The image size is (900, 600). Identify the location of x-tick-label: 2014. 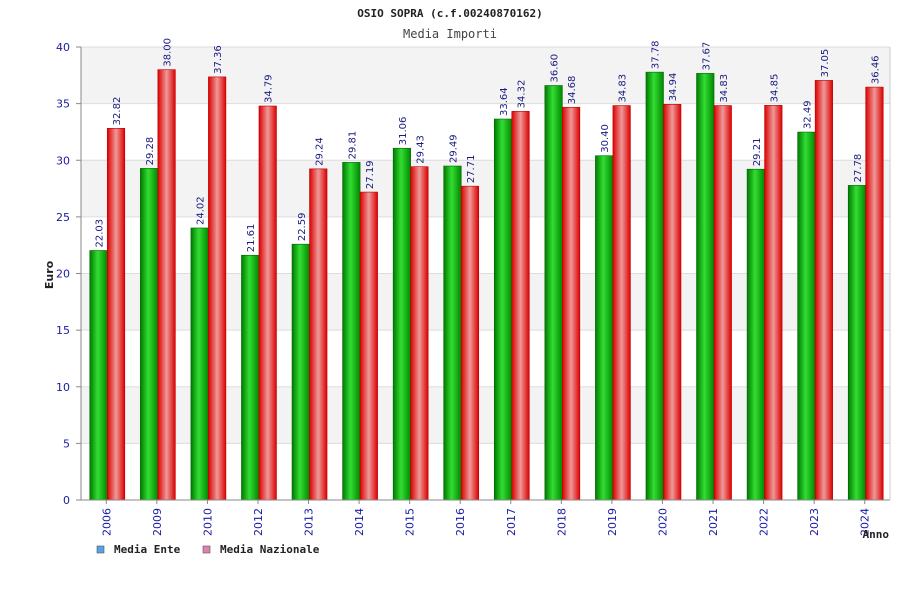
(359, 522).